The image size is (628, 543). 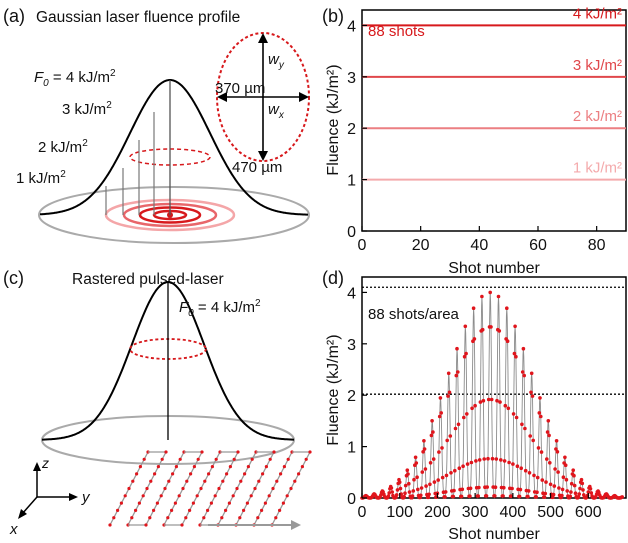 What do you see at coordinates (304, 97) in the screenshot?
I see `wx-arrow-right-icon` at bounding box center [304, 97].